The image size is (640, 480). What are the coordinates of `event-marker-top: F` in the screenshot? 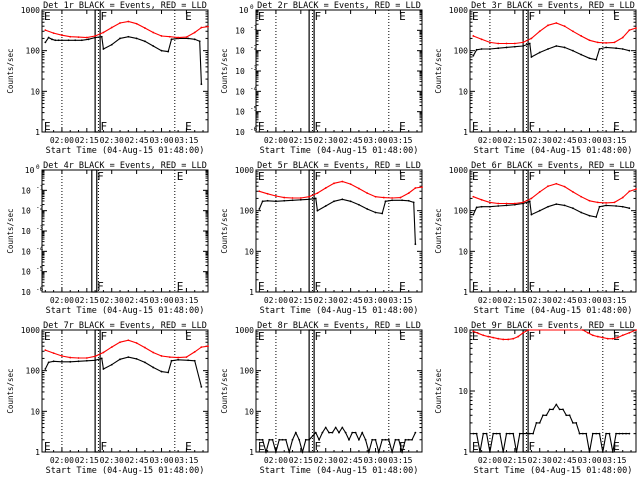 It's located at (531, 16).